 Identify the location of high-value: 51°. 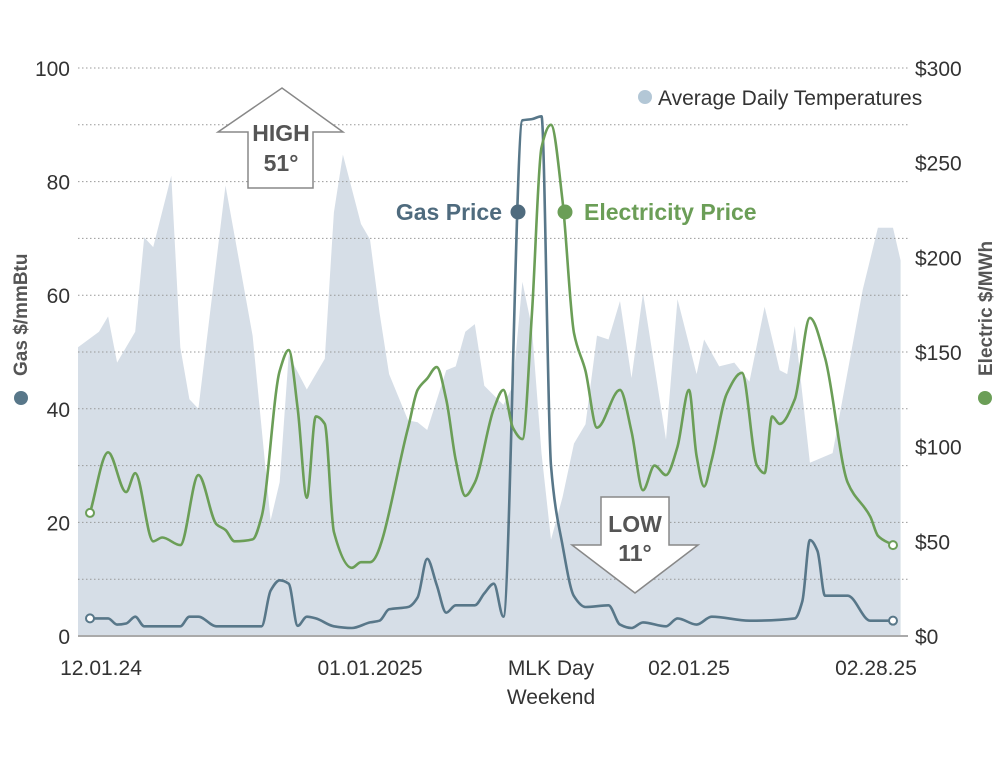
(281, 163).